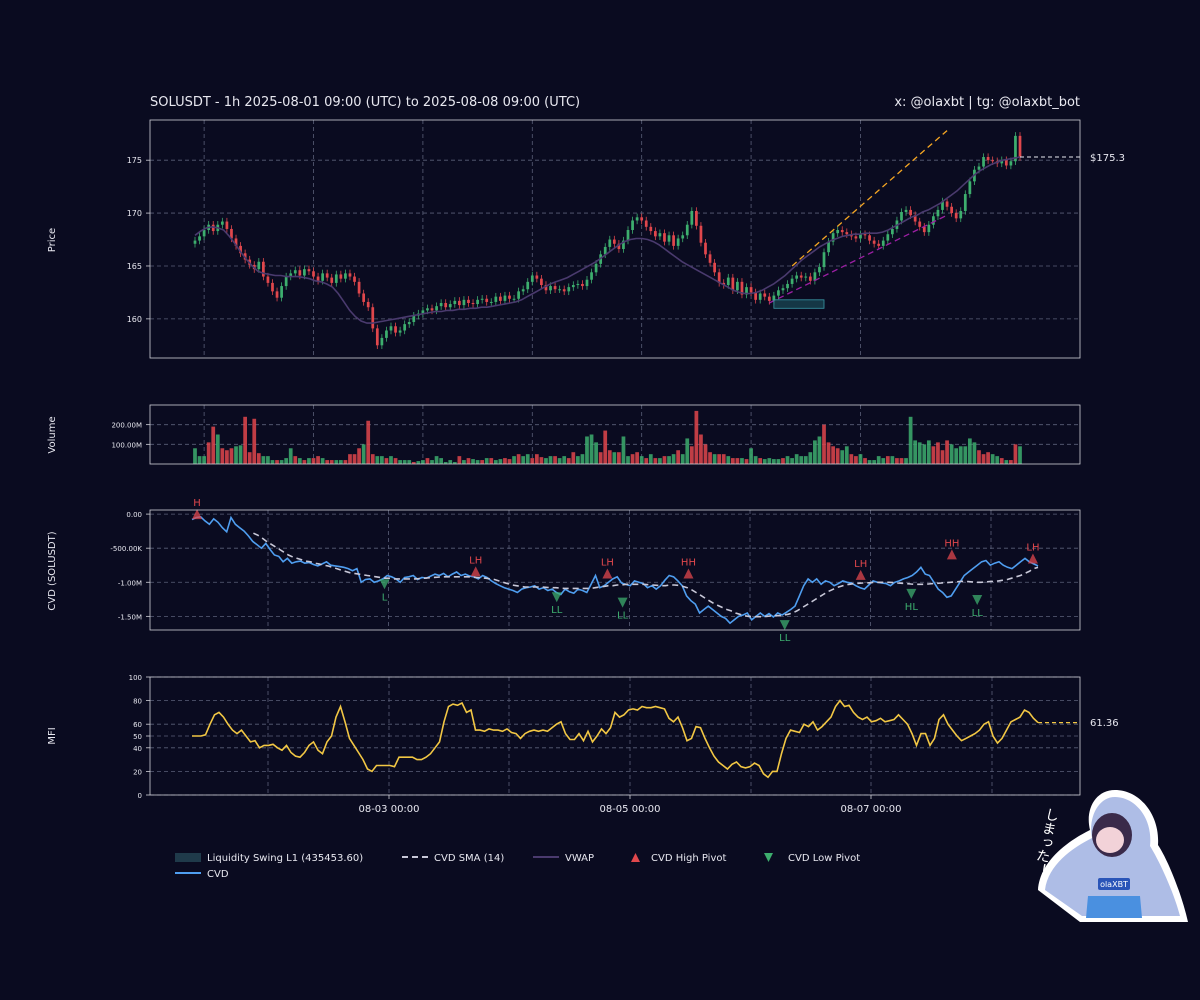 The height and width of the screenshot is (1000, 1200). I want to click on vwap-line, so click(607, 240).